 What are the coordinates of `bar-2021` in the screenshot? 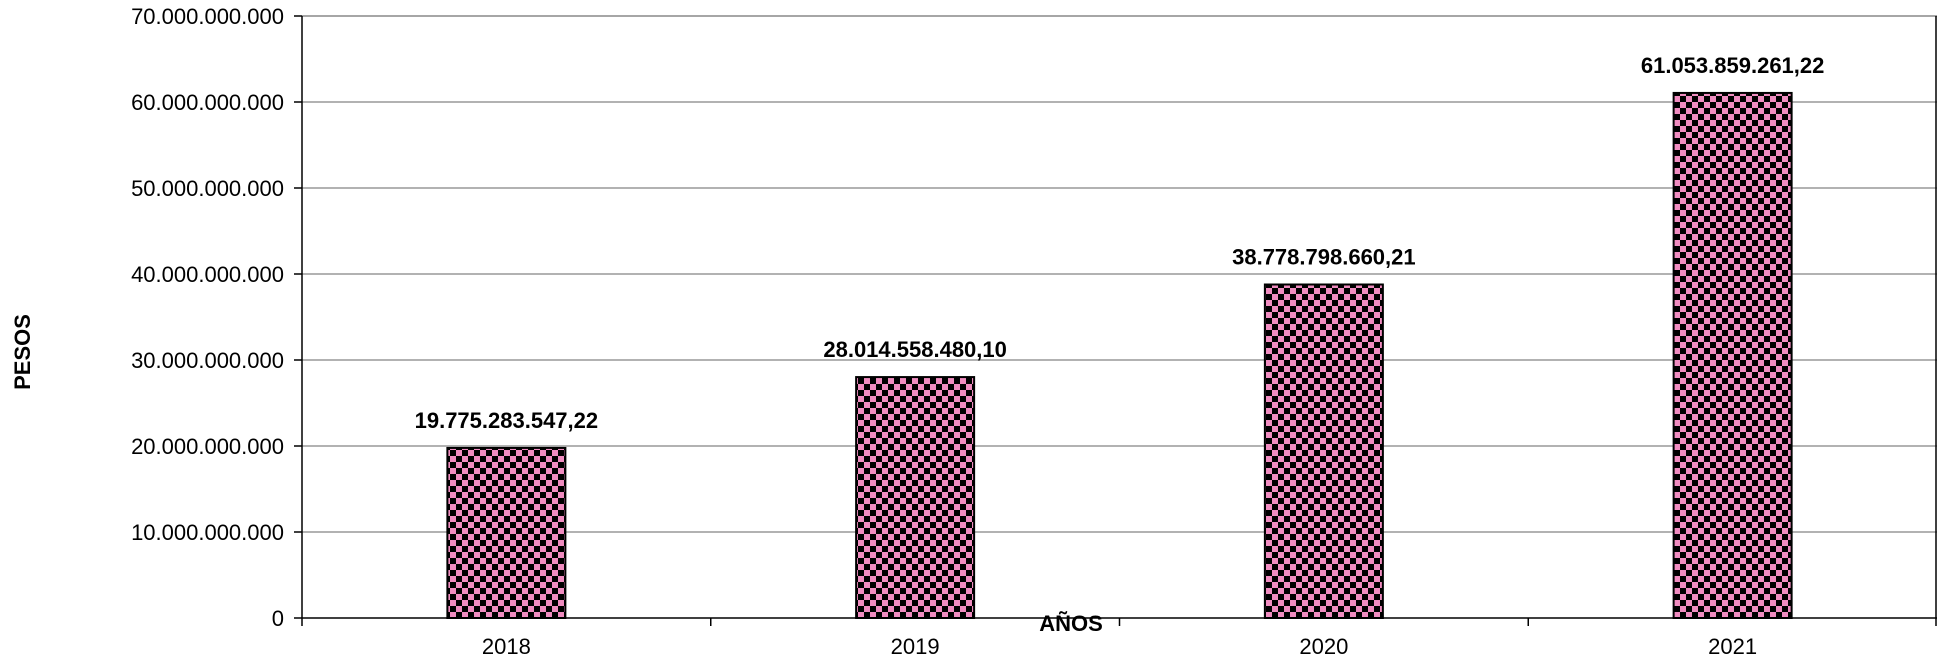 It's located at (1732, 355).